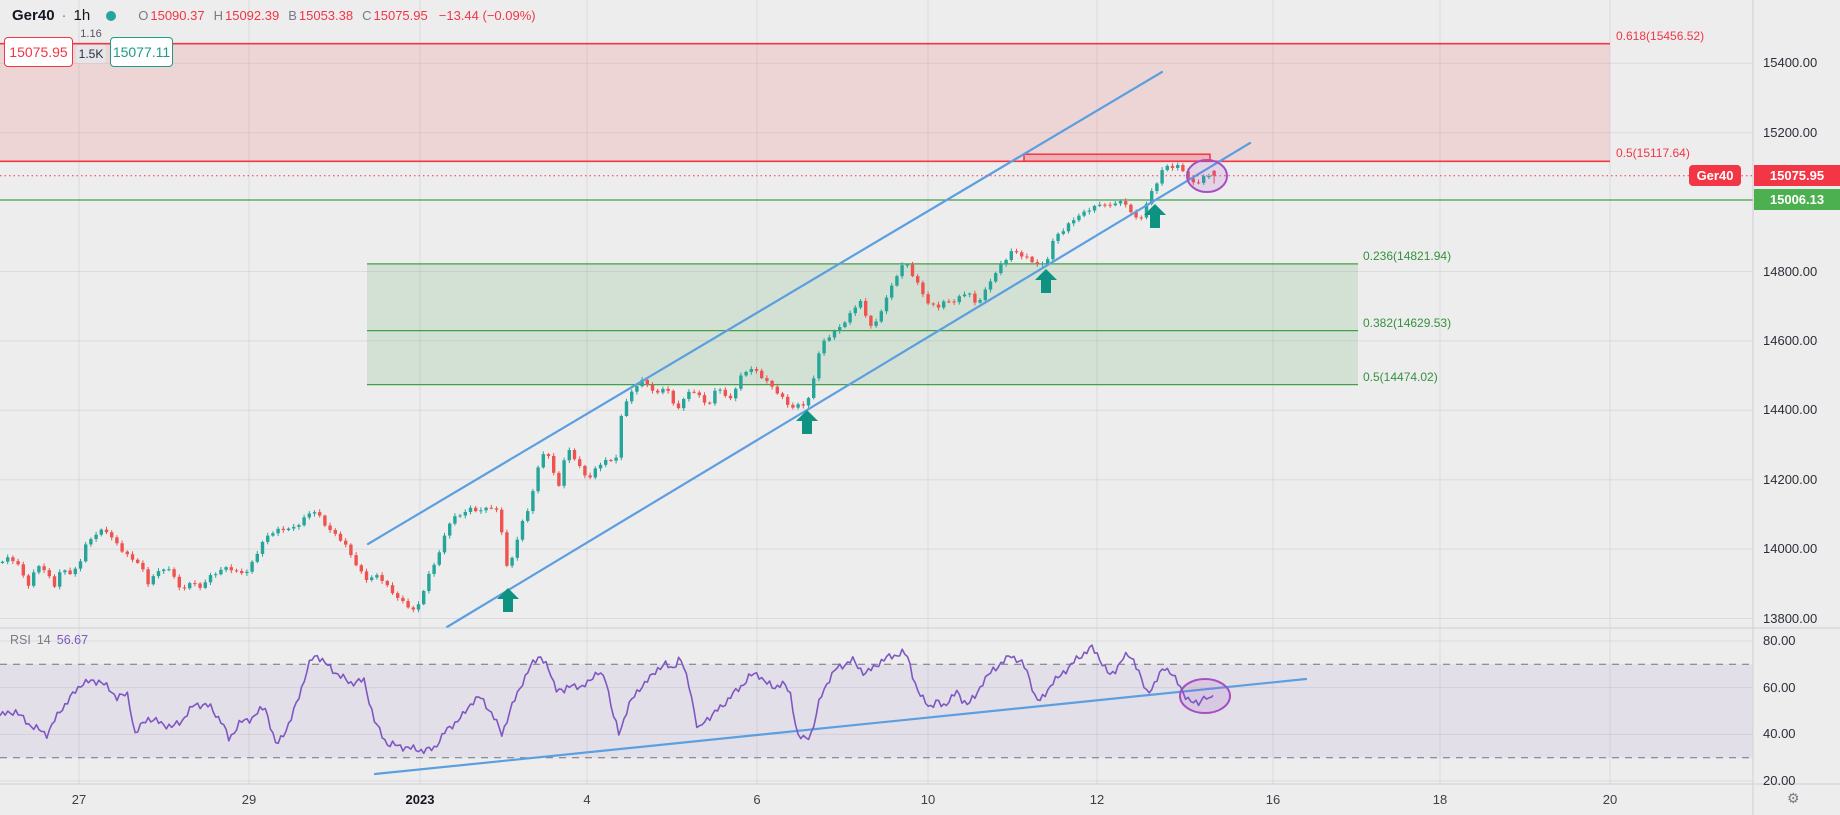 This screenshot has height=815, width=1840. I want to click on rsi-highlight-ellipse, so click(1205, 696).